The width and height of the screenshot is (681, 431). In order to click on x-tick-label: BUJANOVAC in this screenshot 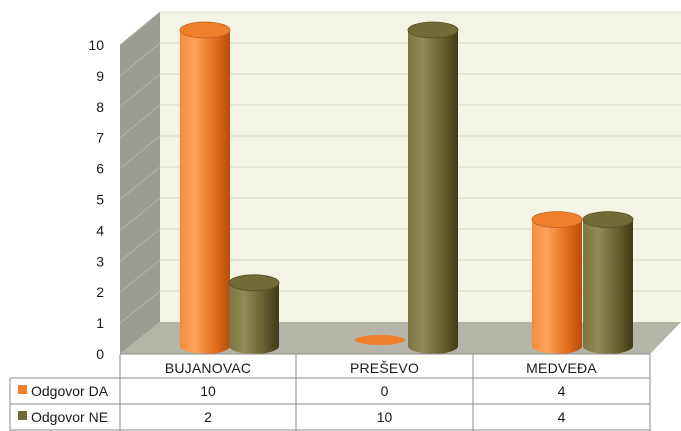, I will do `click(208, 368)`.